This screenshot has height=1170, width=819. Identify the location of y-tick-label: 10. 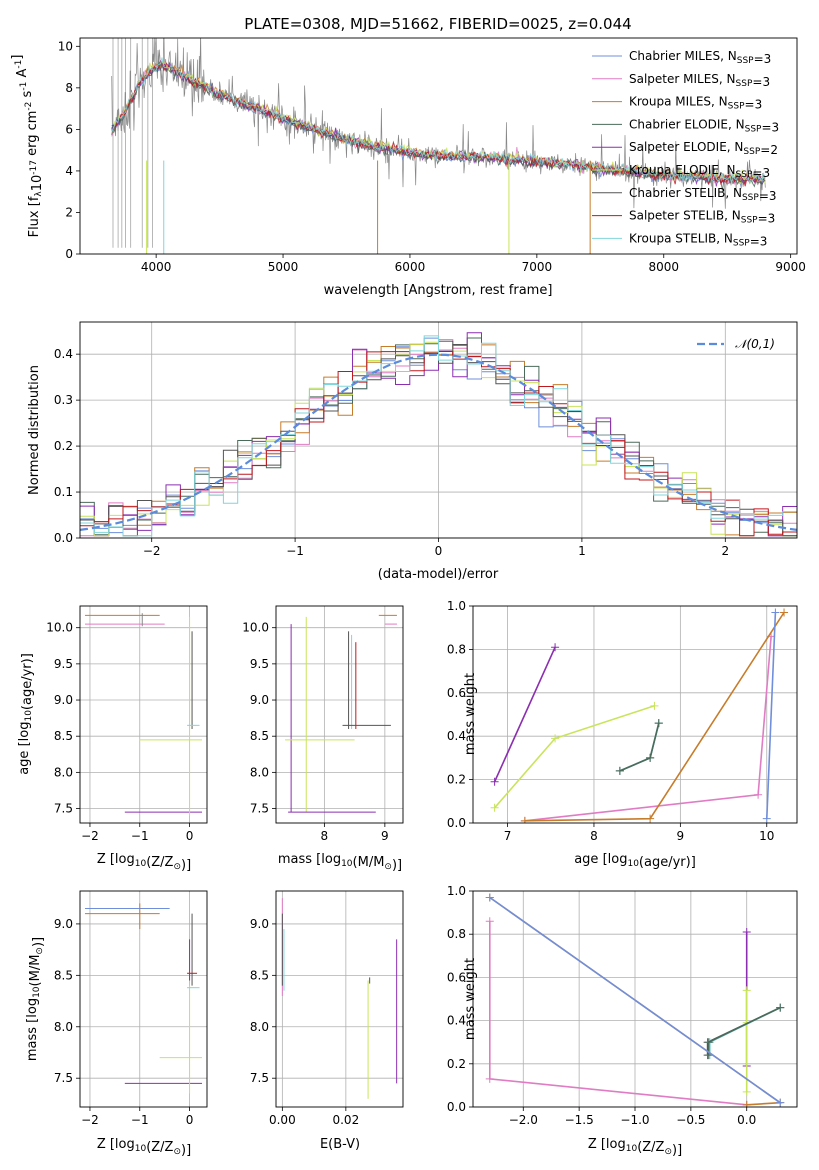
(65, 46).